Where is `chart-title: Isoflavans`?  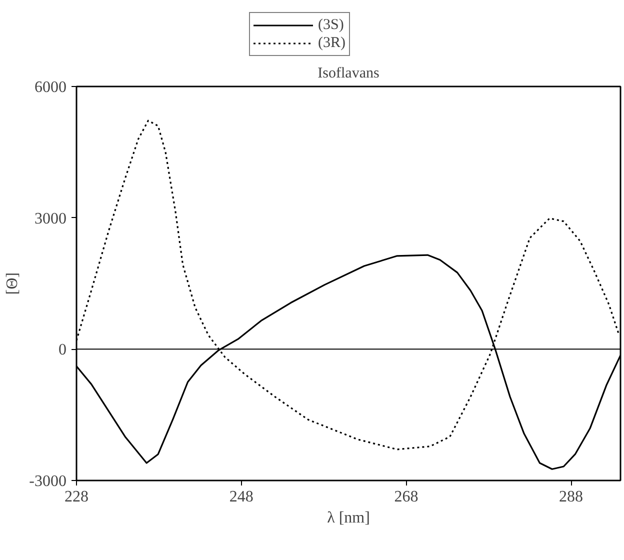 chart-title: Isoflavans is located at coordinates (349, 74).